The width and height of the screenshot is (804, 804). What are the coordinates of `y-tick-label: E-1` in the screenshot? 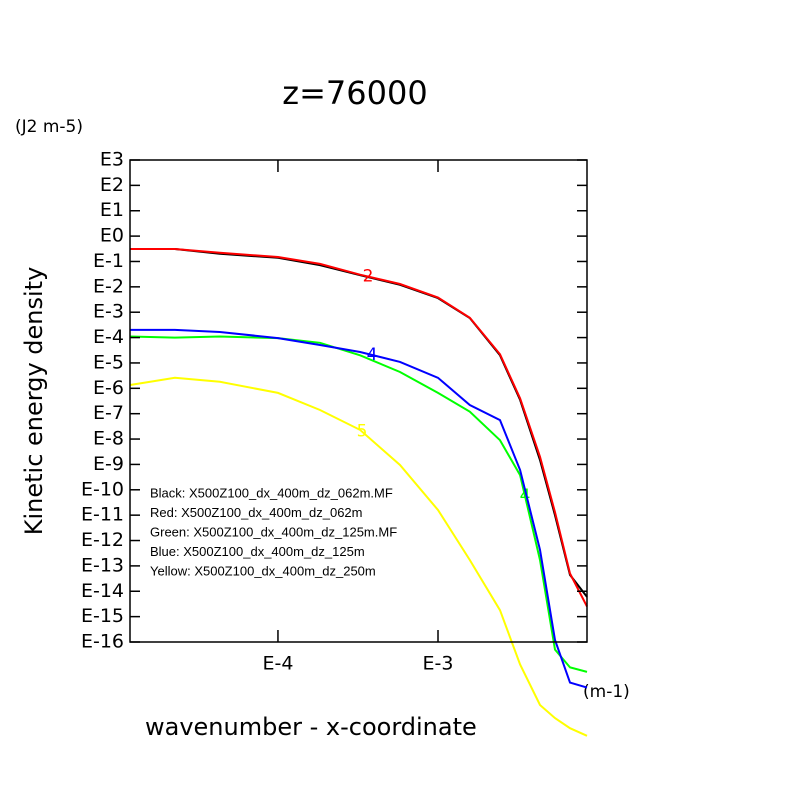 It's located at (108, 261).